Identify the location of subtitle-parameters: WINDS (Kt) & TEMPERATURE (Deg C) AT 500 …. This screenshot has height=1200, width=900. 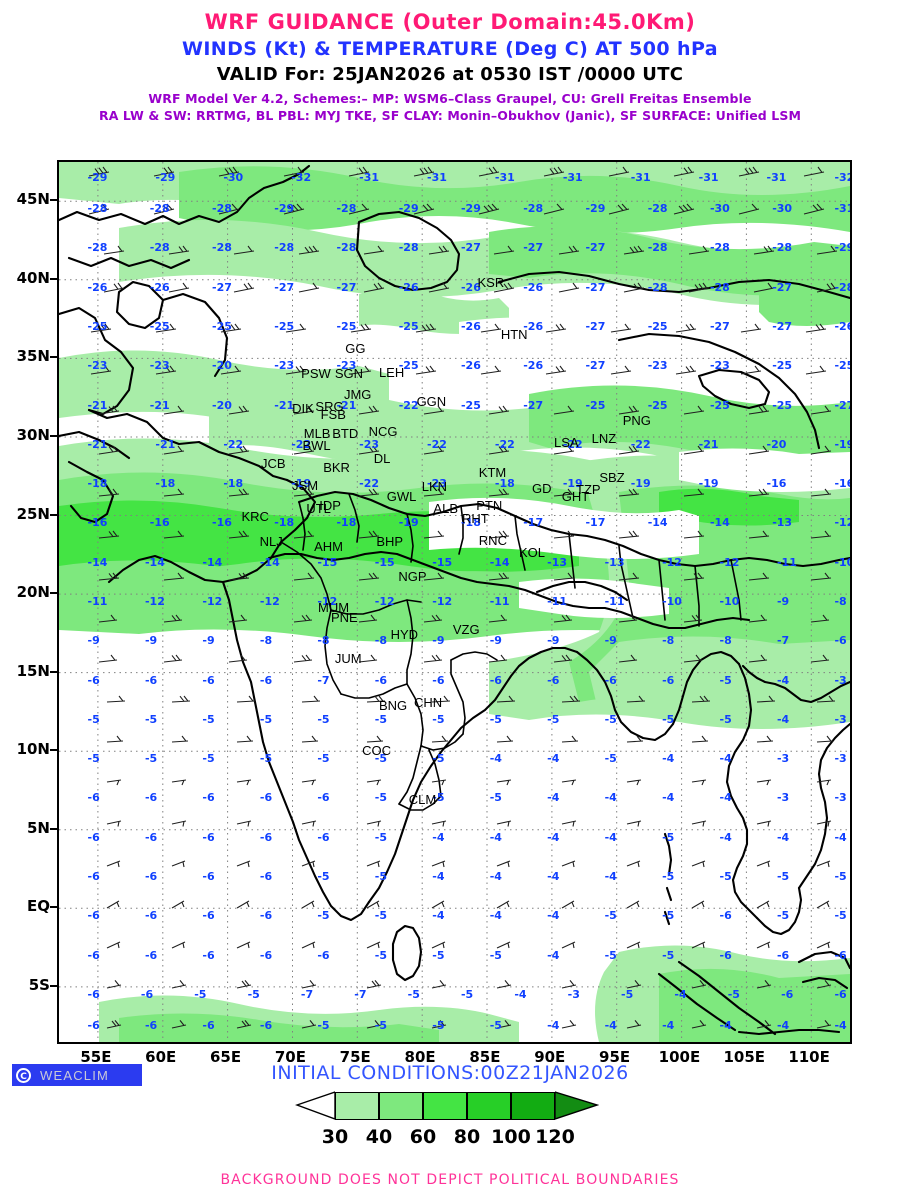
(450, 49).